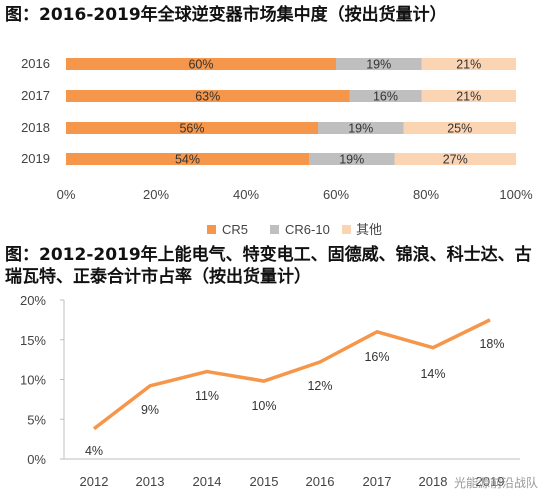 This screenshot has height=501, width=550. I want to click on chart1-x-tick: 60%, so click(336, 194).